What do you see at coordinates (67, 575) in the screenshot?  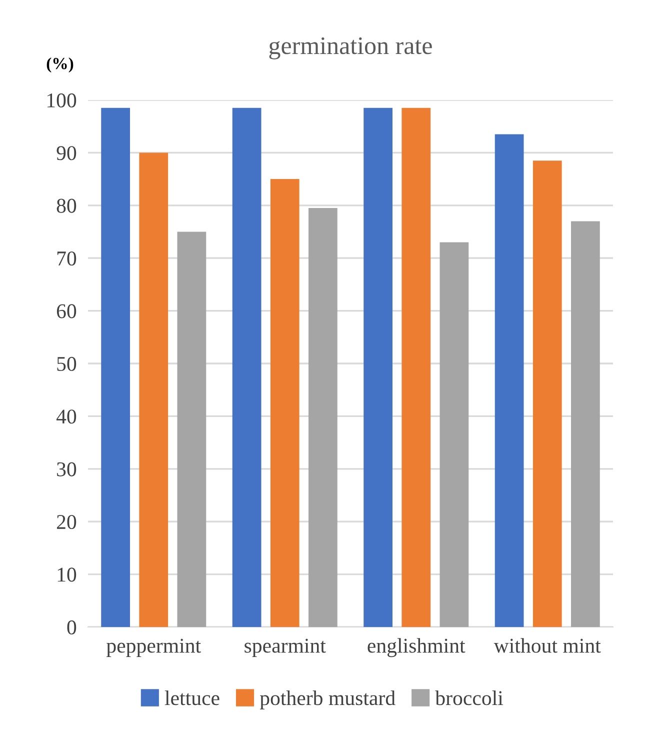 I see `y-tick-label: 10` at bounding box center [67, 575].